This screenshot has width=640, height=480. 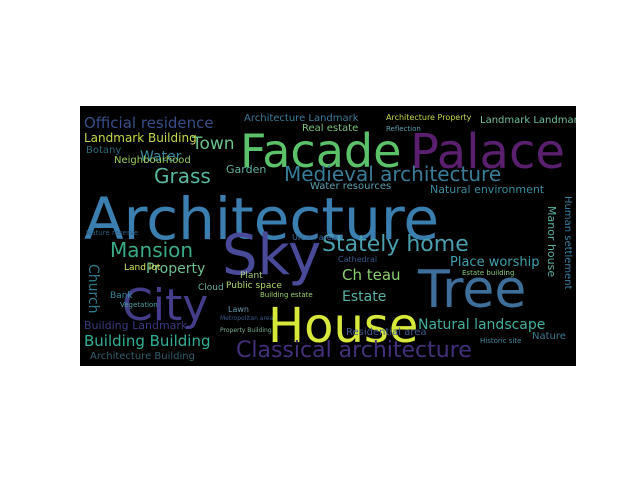 I want to click on word-town: Town, so click(x=213, y=144).